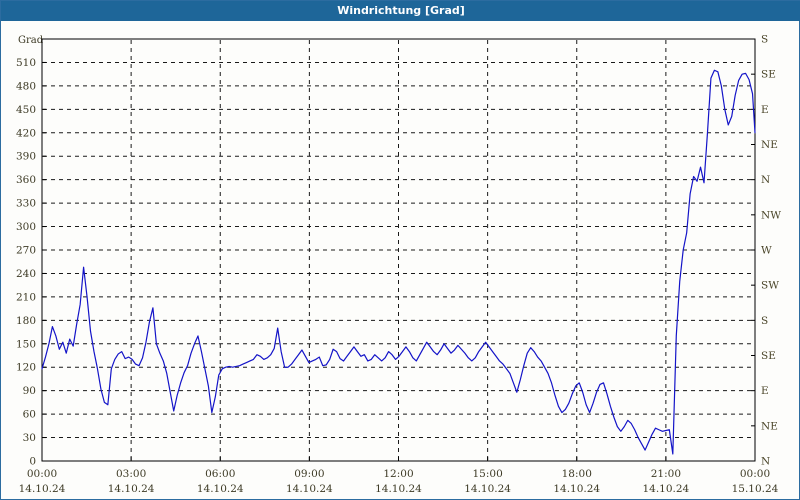  Describe the element at coordinates (577, 474) in the screenshot. I see `x-axis-time-label: 18:00` at that location.